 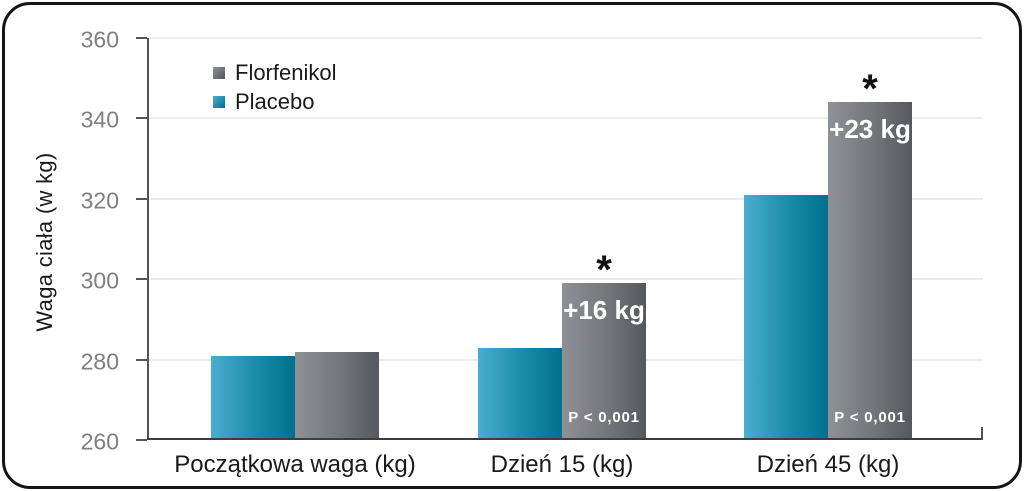 What do you see at coordinates (99, 119) in the screenshot?
I see `y-tick-label-340: 340` at bounding box center [99, 119].